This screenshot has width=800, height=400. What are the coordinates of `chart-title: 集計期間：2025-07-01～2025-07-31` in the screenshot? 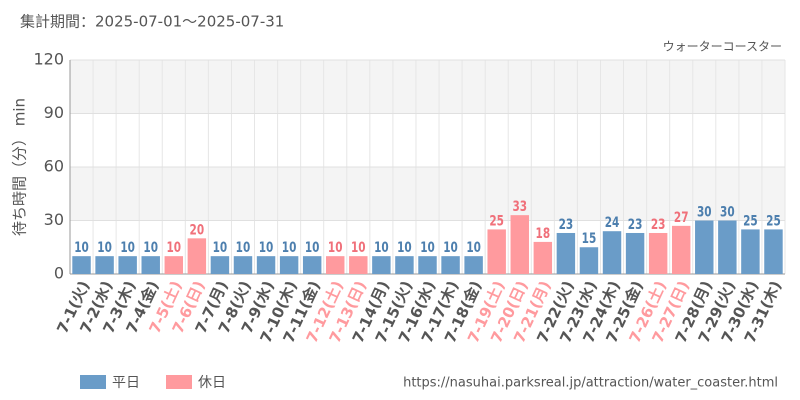 It's located at (152, 22).